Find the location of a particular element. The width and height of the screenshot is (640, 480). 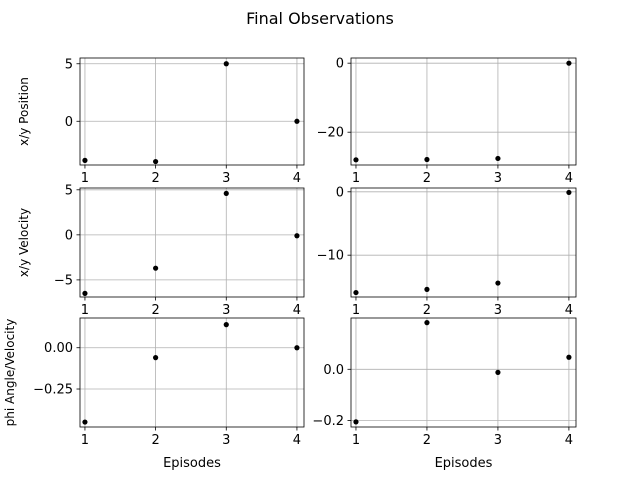

subplot-3: 1 2 3 4 5 0 −5 x/y Velocity is located at coordinates (161, 250).